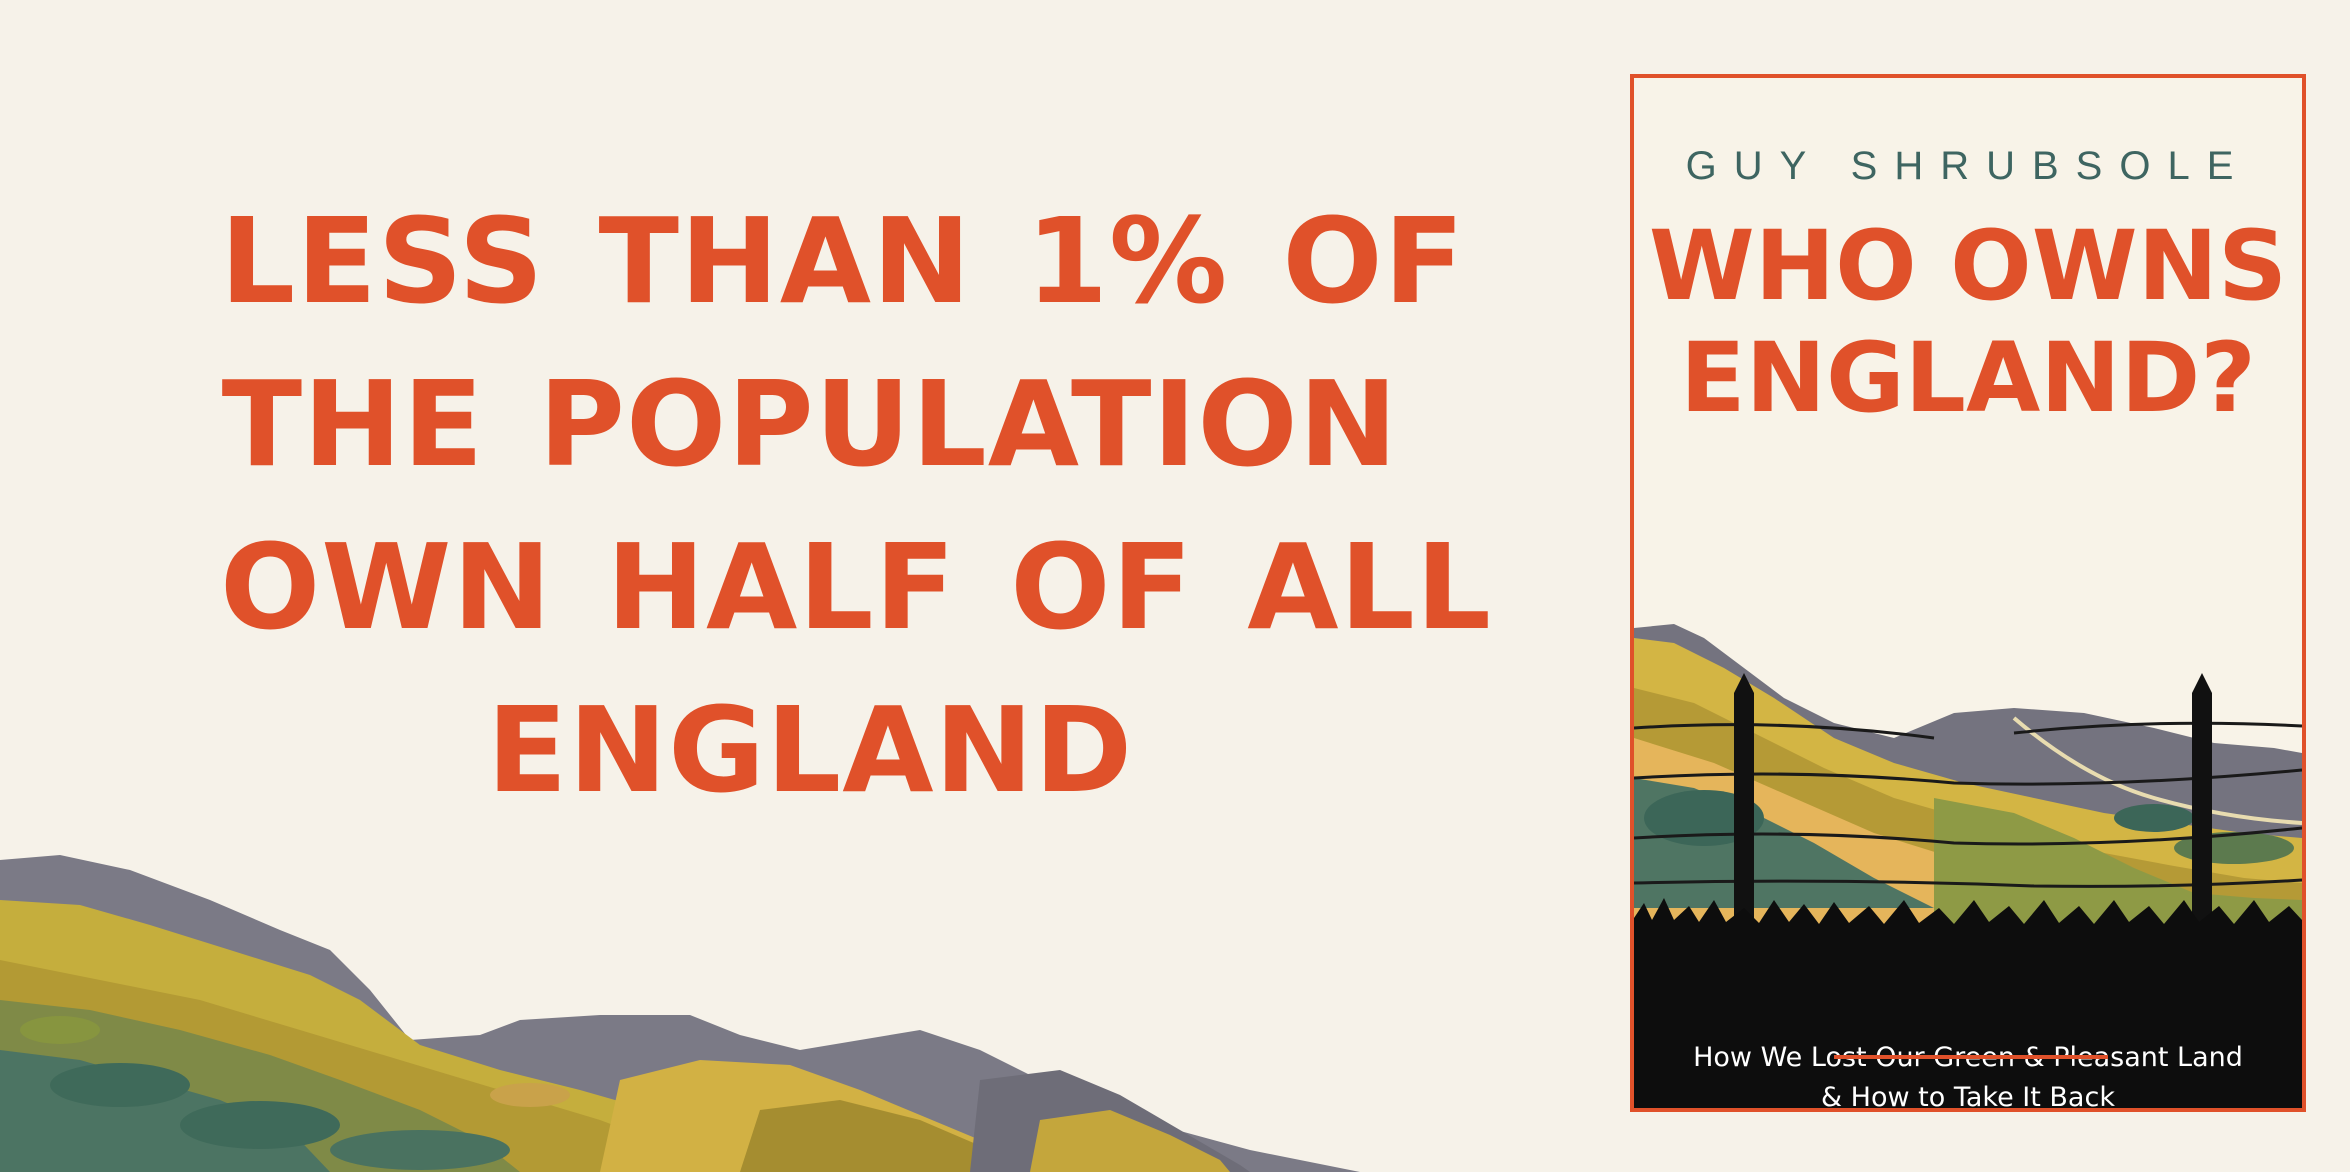 The width and height of the screenshot is (2350, 1172). I want to click on book-subtitle-line-2: & How to Take It Back, so click(1968, 1097).